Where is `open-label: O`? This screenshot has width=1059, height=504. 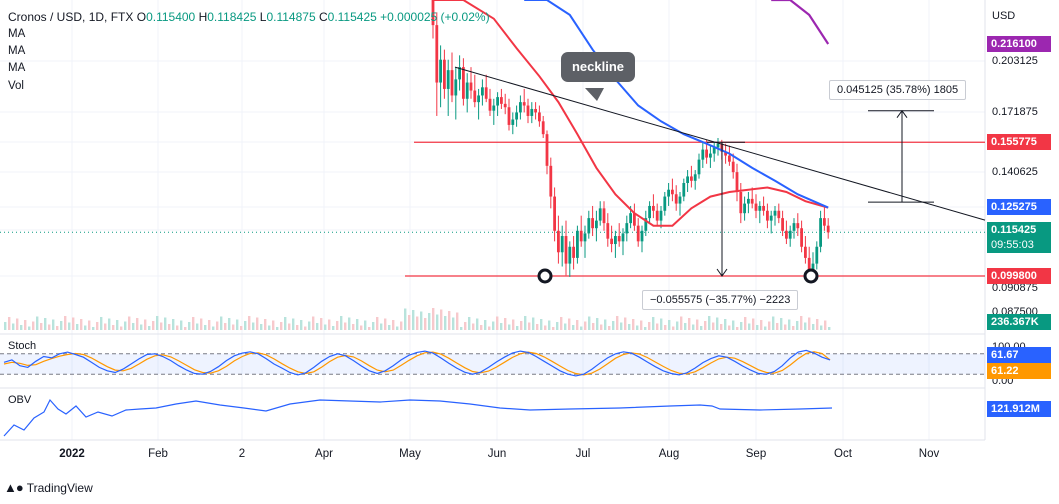
open-label: O is located at coordinates (141, 17).